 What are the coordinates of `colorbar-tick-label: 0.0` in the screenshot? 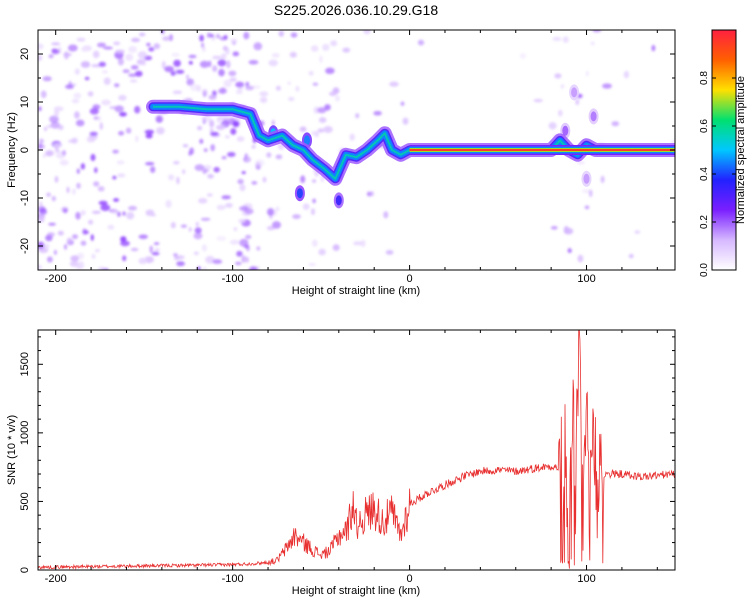 It's located at (704, 270).